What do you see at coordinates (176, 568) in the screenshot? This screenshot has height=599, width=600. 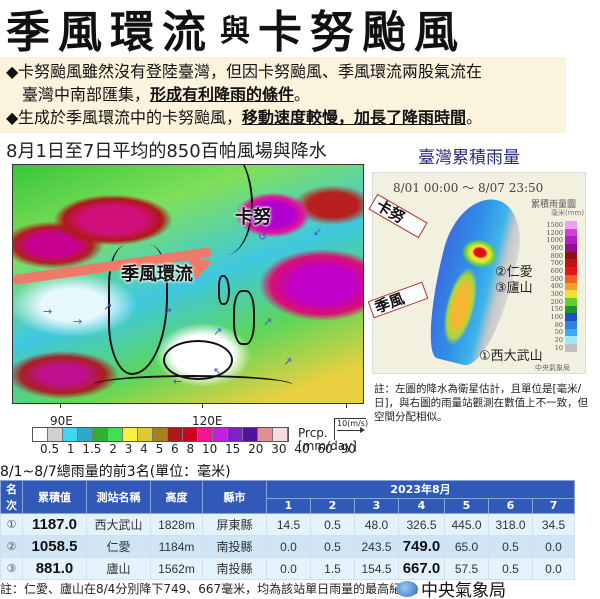 I see `height-cell: 1562m` at bounding box center [176, 568].